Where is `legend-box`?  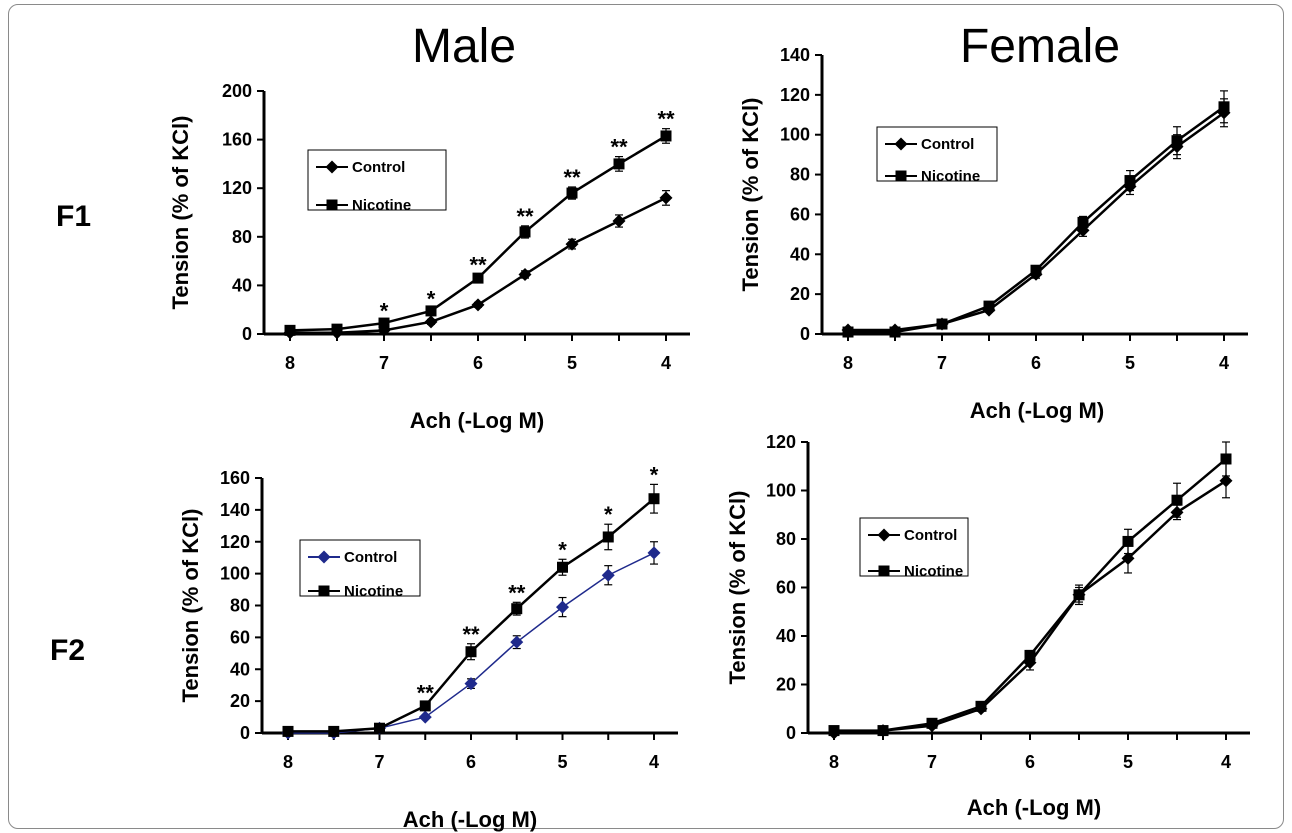
legend-box is located at coordinates (914, 547).